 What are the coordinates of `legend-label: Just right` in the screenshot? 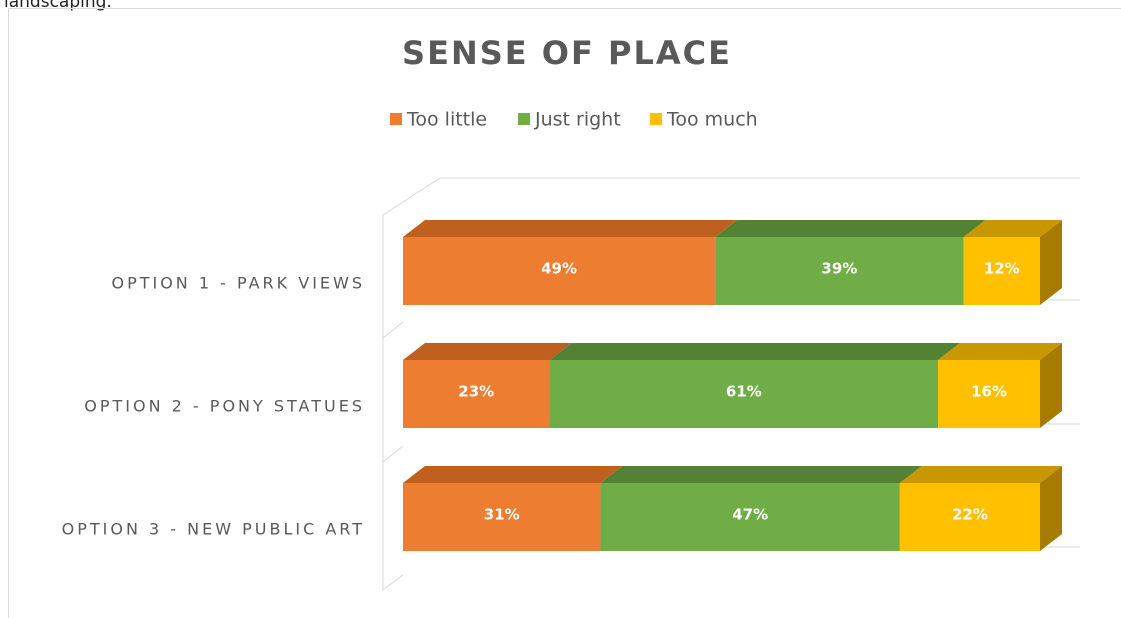 It's located at (577, 120).